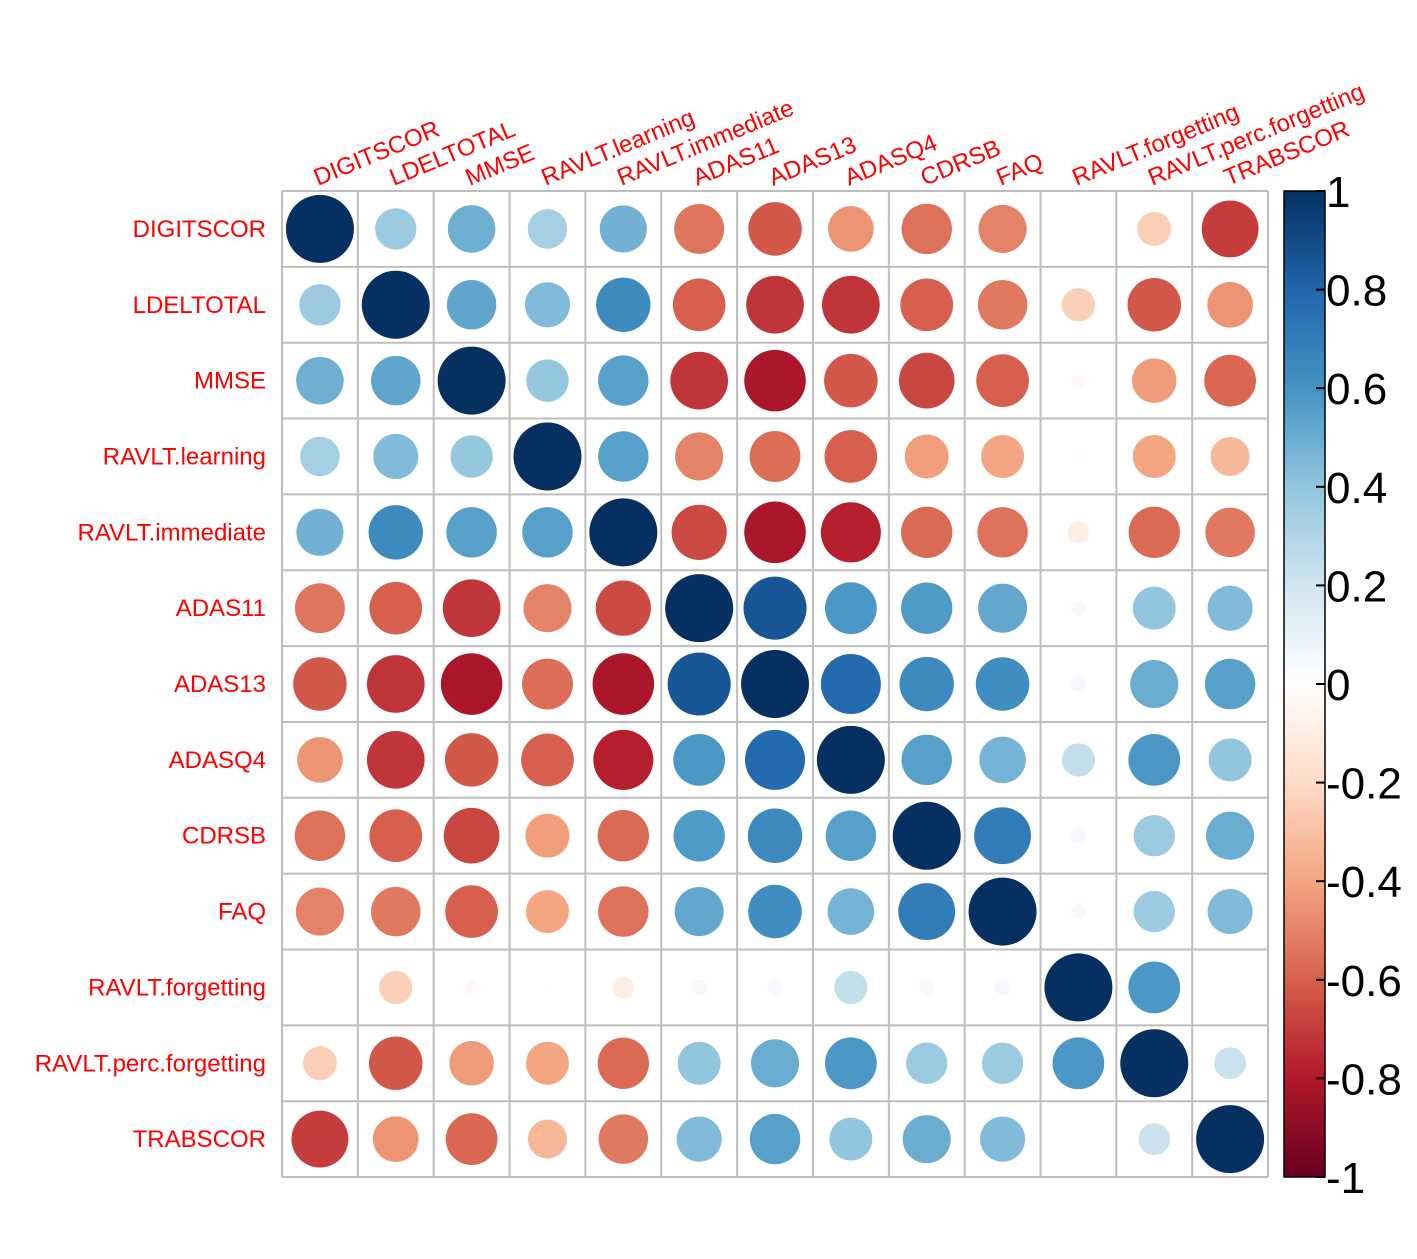 The height and width of the screenshot is (1259, 1417). Describe the element at coordinates (221, 608) in the screenshot. I see `row-label: ADAS11` at that location.